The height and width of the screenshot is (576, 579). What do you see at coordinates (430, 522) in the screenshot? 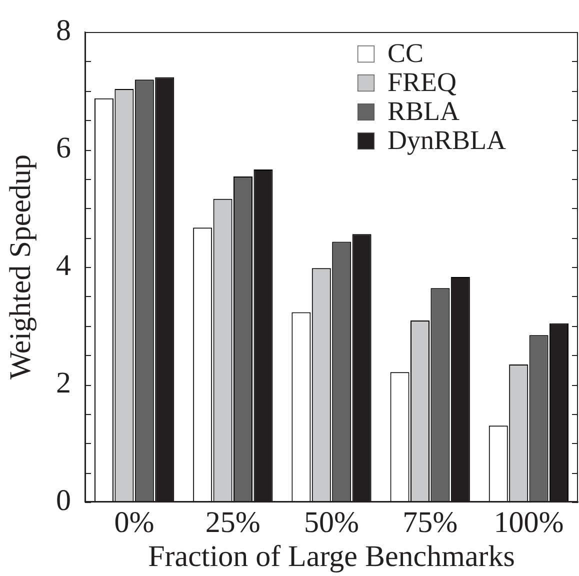
I see `x-tick-label: 75%` at bounding box center [430, 522].